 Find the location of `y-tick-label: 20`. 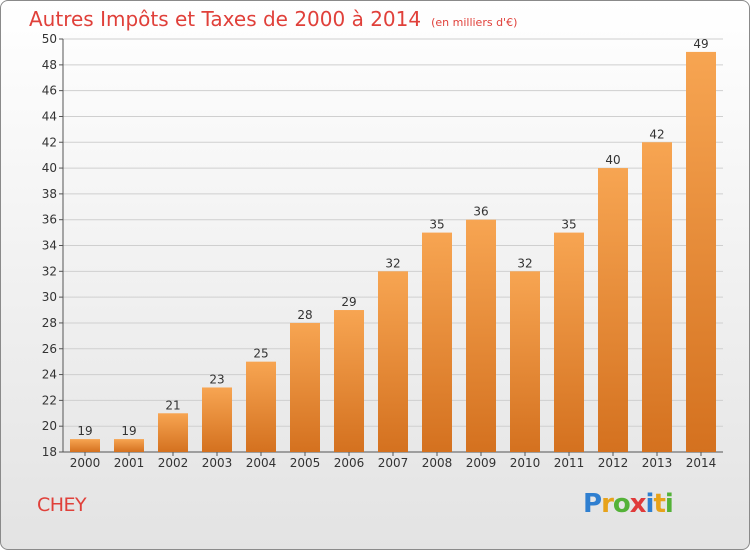

y-tick-label: 20 is located at coordinates (49, 426).